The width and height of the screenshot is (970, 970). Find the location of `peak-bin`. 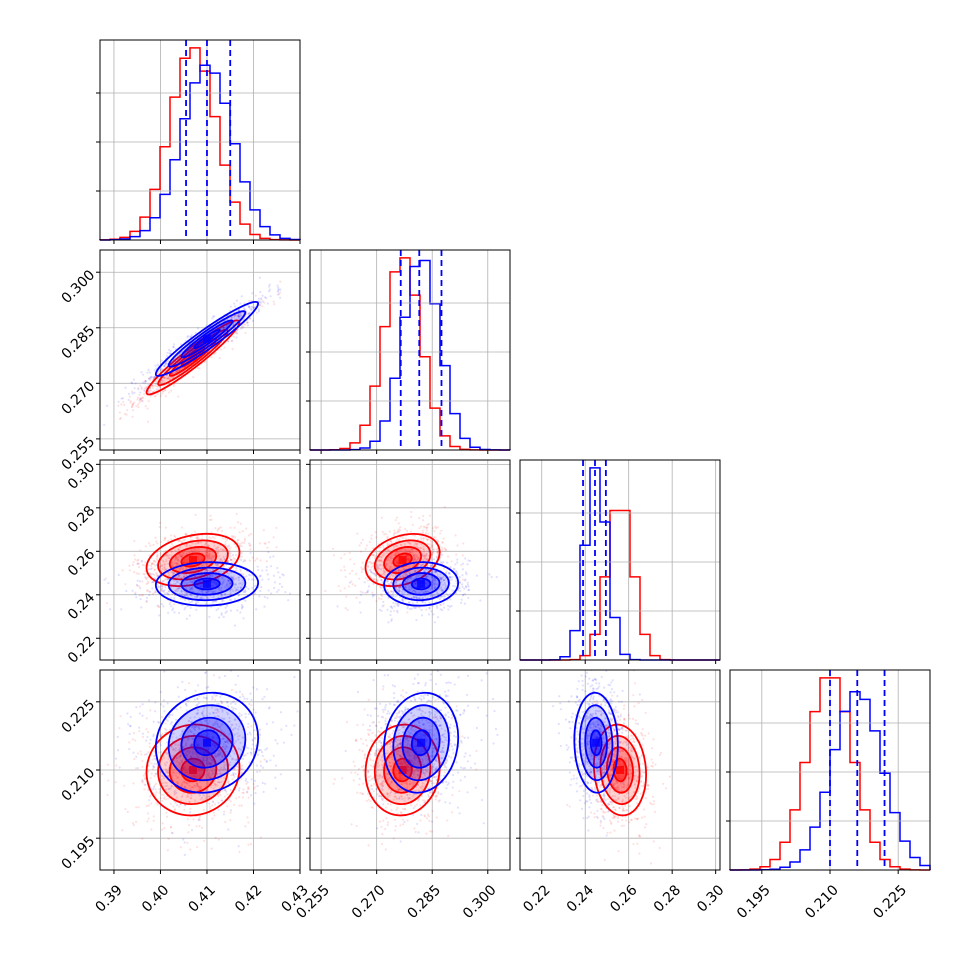

peak-bin is located at coordinates (206, 338).